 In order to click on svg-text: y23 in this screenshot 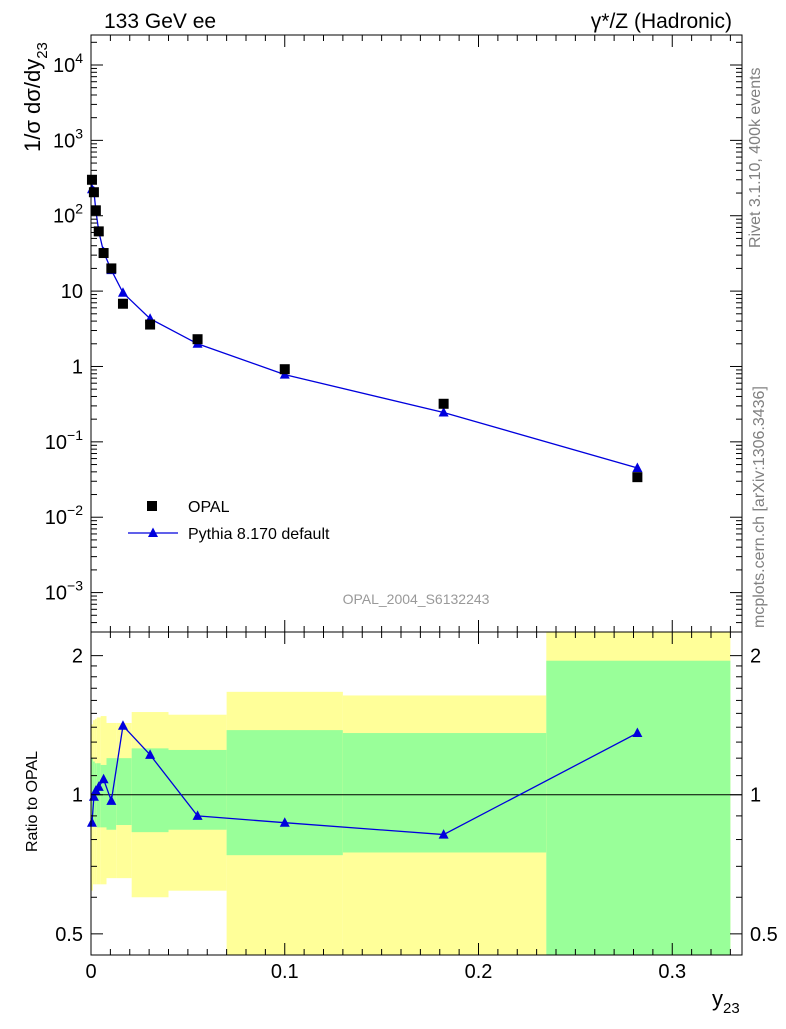, I will do `click(726, 1001)`.